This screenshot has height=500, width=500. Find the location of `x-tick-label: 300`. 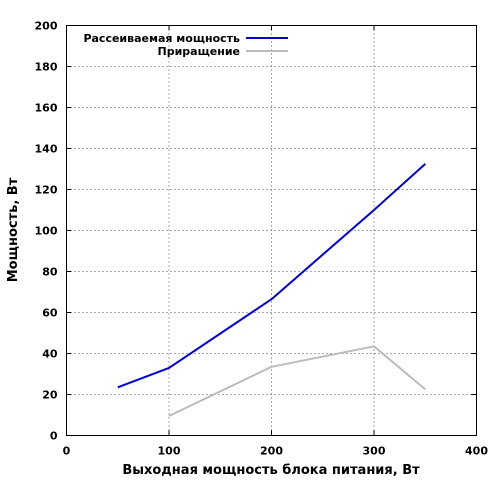

x-tick-label: 300 is located at coordinates (374, 451).